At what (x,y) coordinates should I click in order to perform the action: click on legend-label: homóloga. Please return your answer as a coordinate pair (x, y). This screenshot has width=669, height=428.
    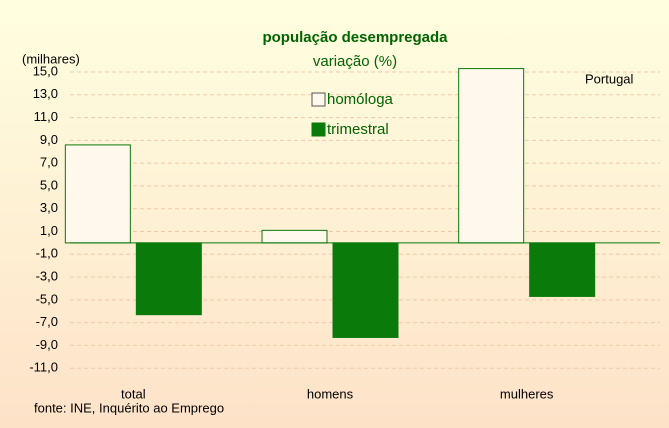
    Looking at the image, I should click on (360, 99).